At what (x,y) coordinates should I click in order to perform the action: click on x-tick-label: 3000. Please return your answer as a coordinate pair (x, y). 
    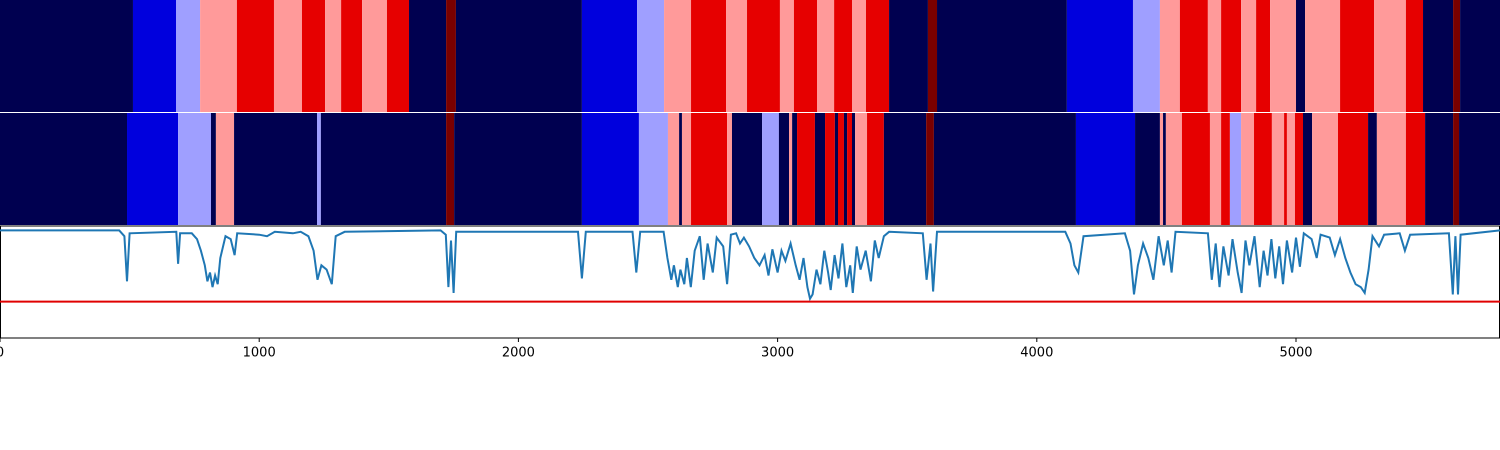
    Looking at the image, I should click on (777, 353).